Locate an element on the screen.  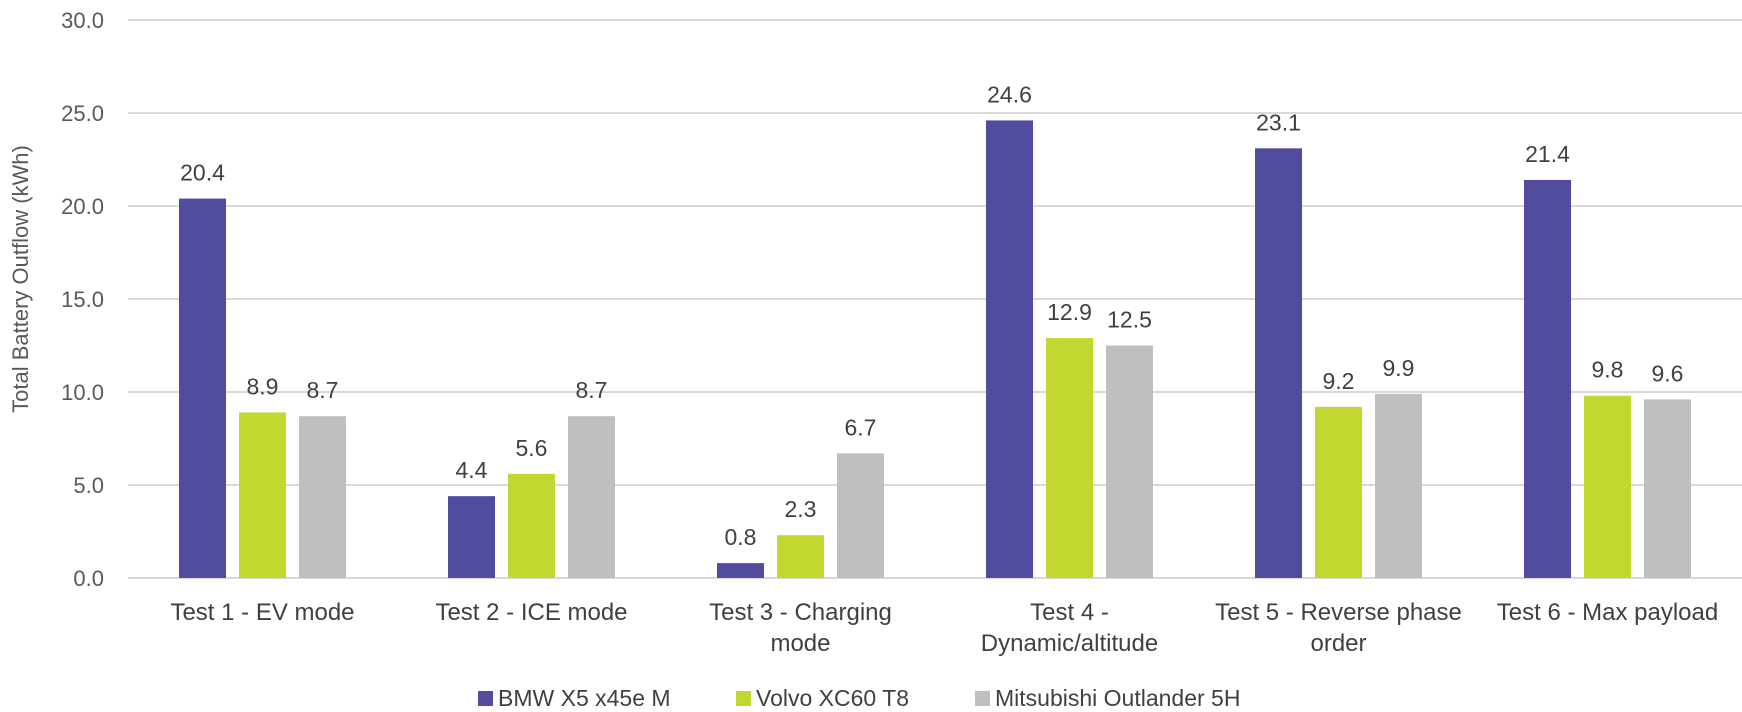
data-label: 0.8 is located at coordinates (741, 537).